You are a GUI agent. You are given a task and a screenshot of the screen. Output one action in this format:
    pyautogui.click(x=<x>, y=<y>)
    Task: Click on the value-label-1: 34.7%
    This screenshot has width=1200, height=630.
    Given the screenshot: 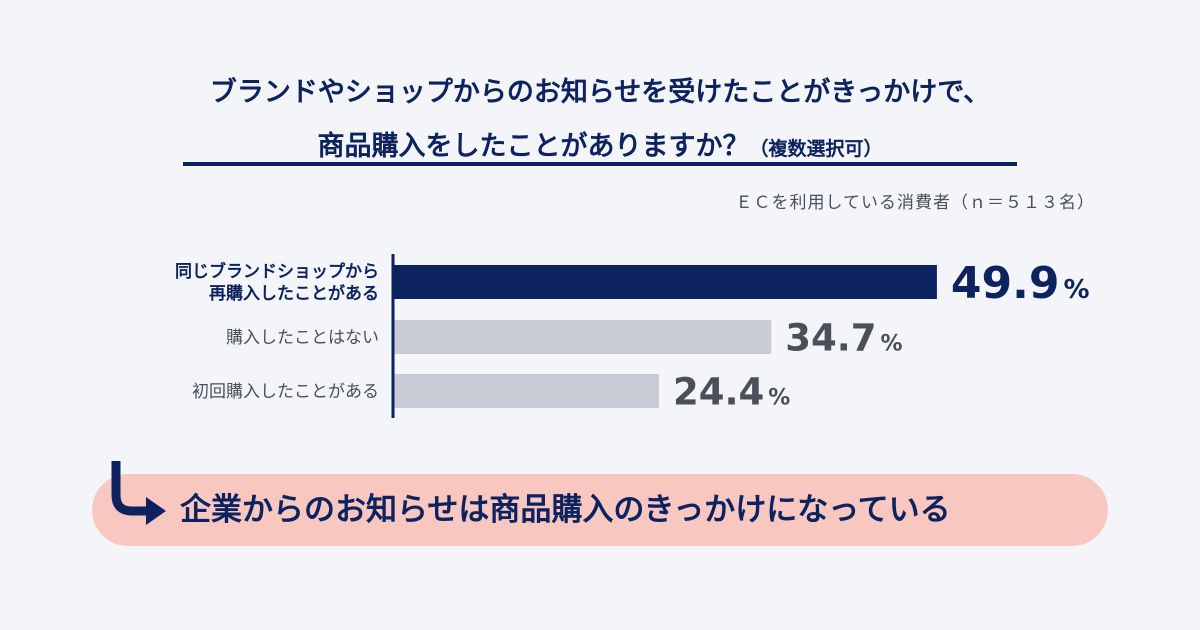 What is the action you would take?
    pyautogui.click(x=843, y=337)
    